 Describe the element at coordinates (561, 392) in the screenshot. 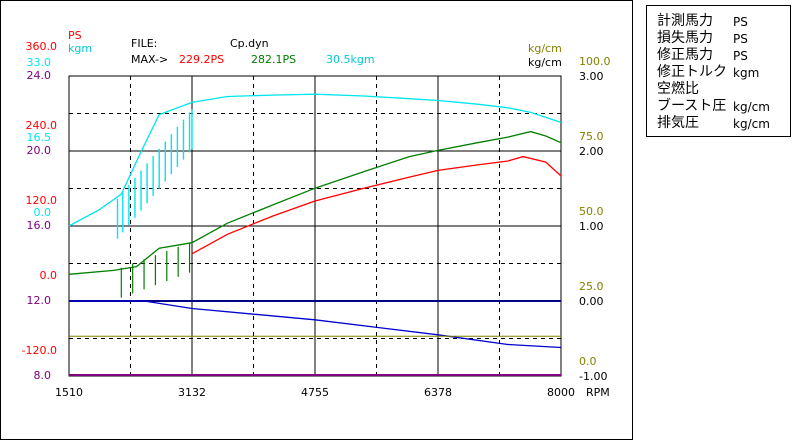

I see `x-tick-label: 8000` at that location.